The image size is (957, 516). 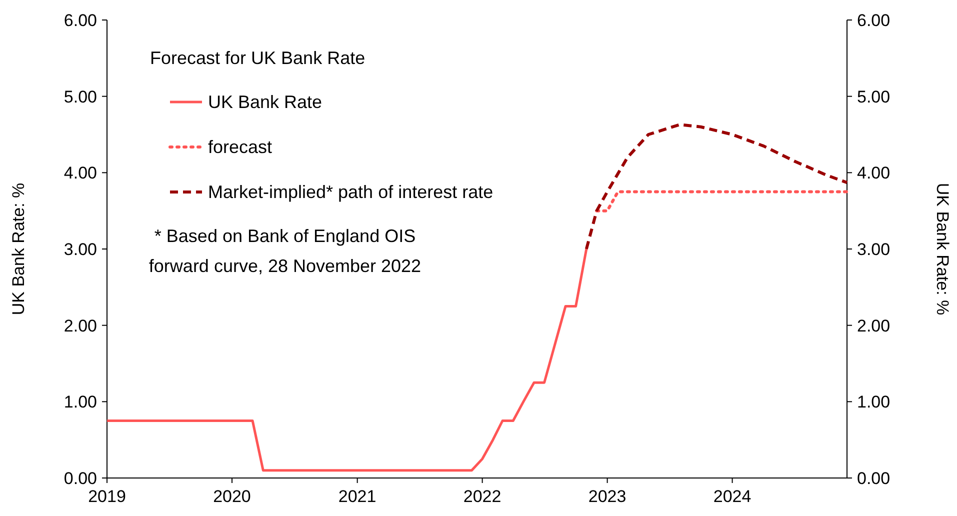 What do you see at coordinates (873, 20) in the screenshot?
I see `y2-tick-label: 6.00` at bounding box center [873, 20].